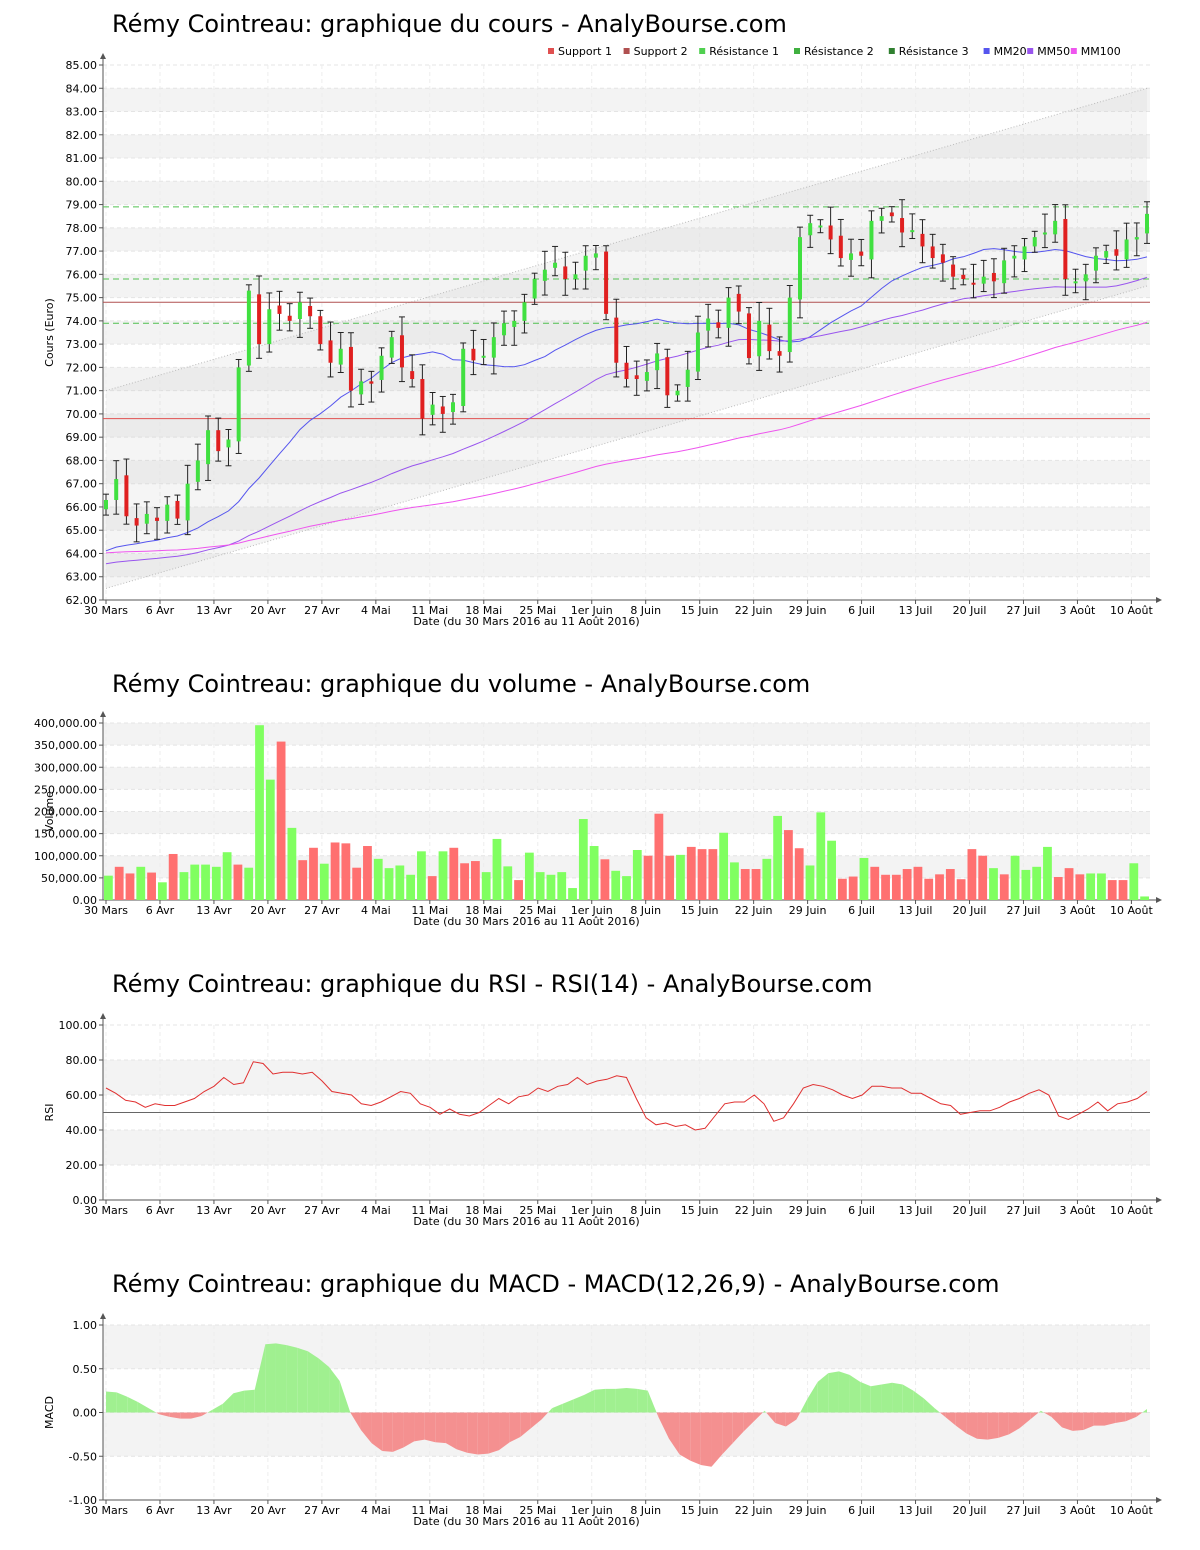  Describe the element at coordinates (85, 1413) in the screenshot. I see `macd-ytick-label: 0.00` at that location.